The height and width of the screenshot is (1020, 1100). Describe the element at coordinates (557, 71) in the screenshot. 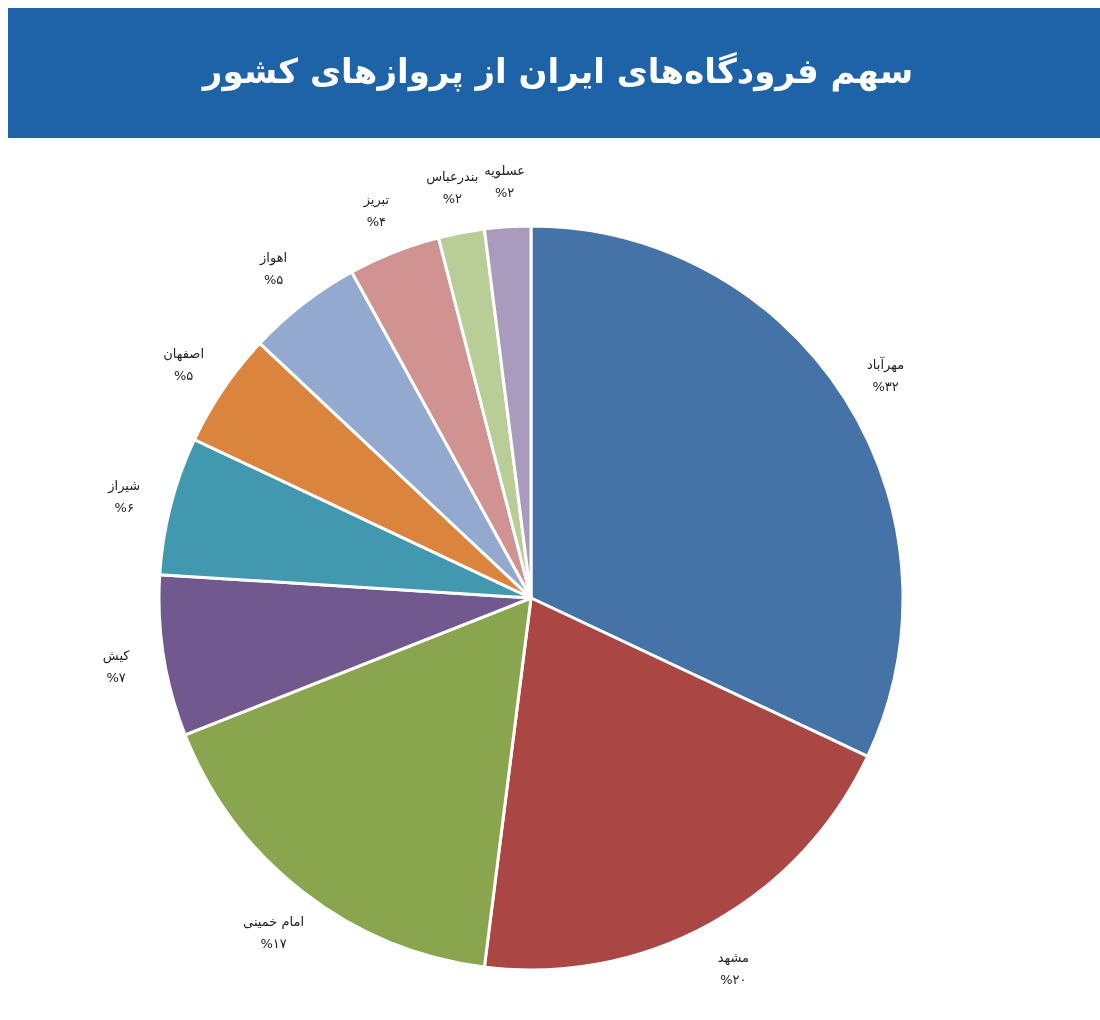

I see `chart-title: سهم فرودگاه‌های ایران از پروازهای کشور` at that location.